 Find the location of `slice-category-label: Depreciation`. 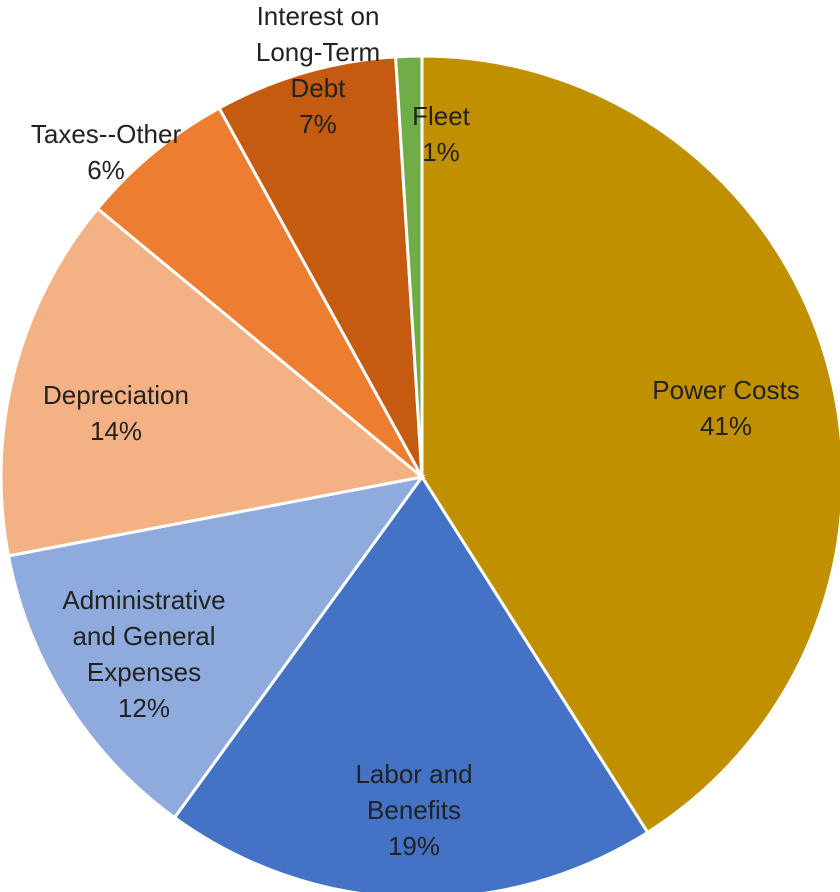

slice-category-label: Depreciation is located at coordinates (116, 395).